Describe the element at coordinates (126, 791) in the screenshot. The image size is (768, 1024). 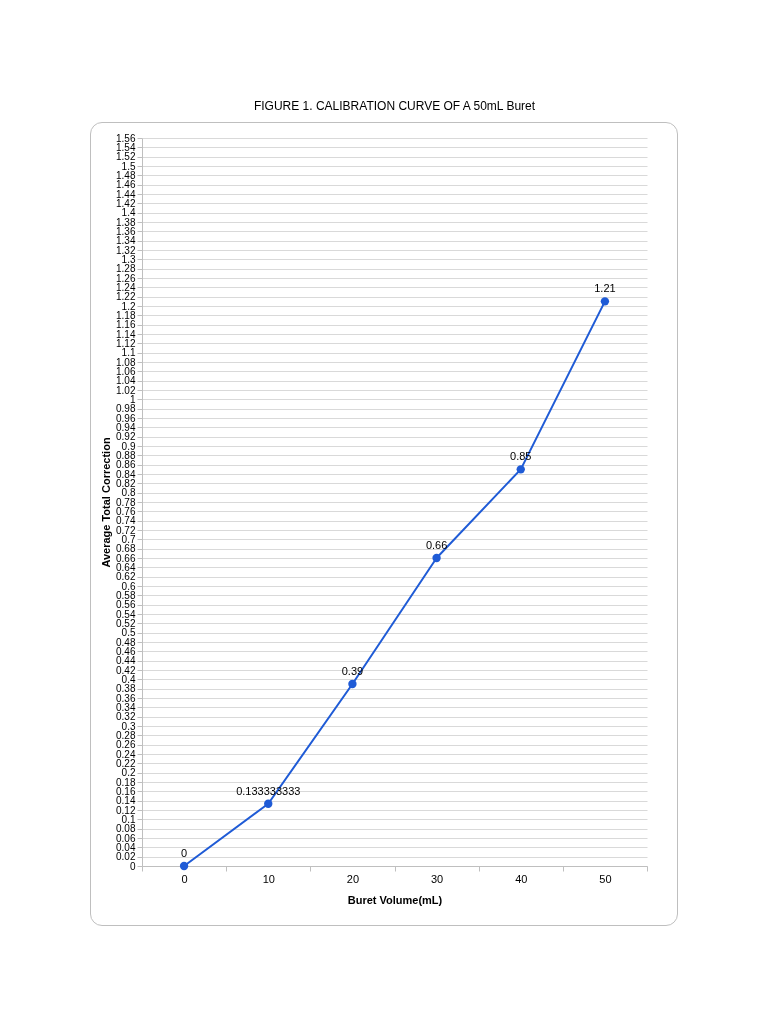
I see `y-tick-label: 0.16` at that location.